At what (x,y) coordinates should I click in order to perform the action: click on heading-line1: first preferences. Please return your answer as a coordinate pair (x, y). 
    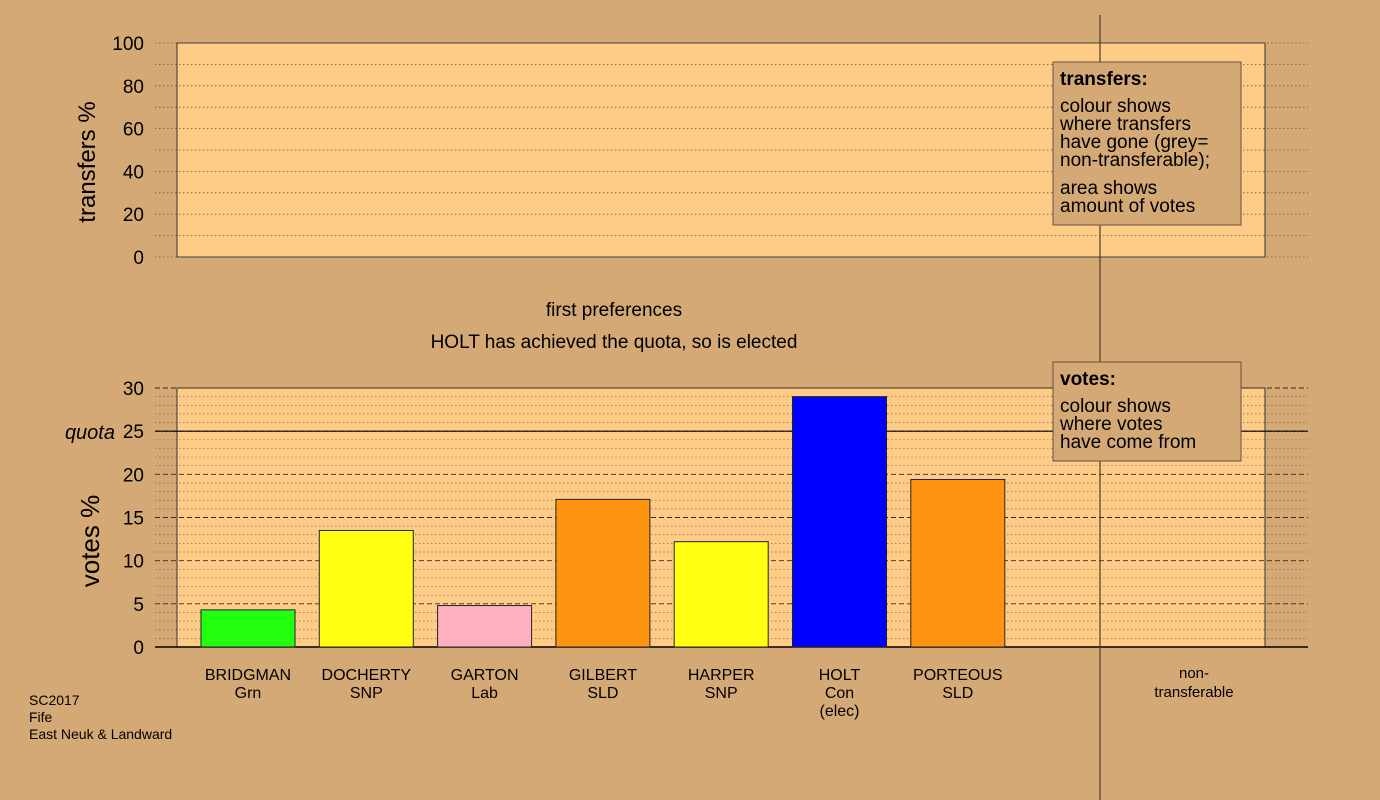
    Looking at the image, I should click on (614, 310).